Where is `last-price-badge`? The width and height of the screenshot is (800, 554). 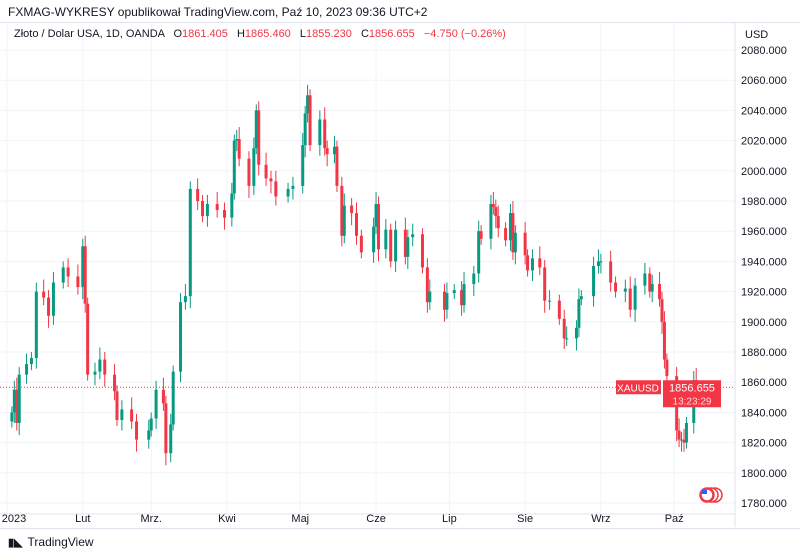 last-price-badge is located at coordinates (692, 394).